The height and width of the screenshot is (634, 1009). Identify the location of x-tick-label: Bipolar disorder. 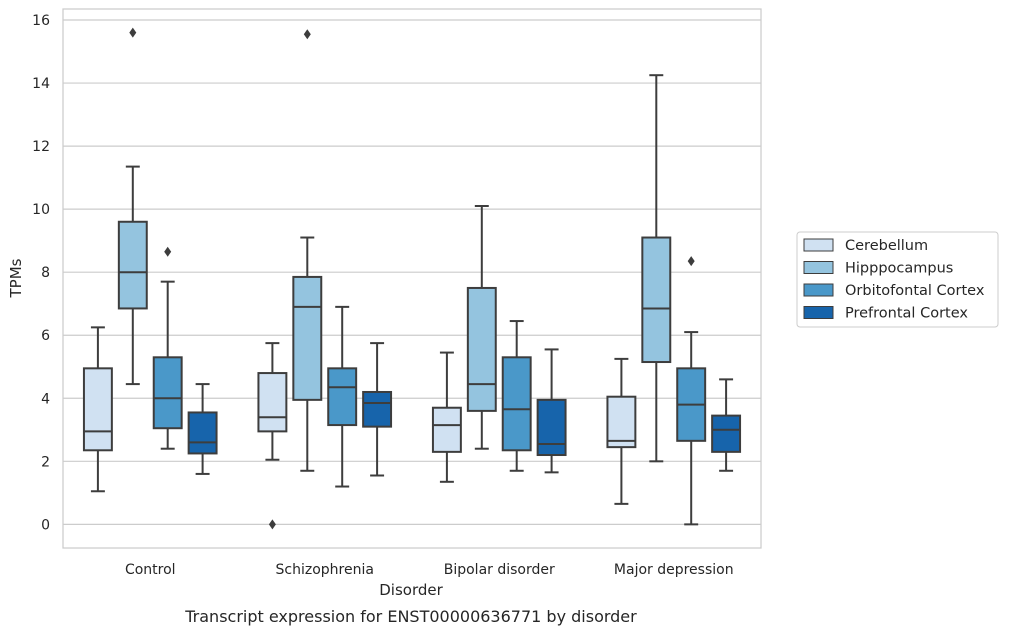
(499, 570).